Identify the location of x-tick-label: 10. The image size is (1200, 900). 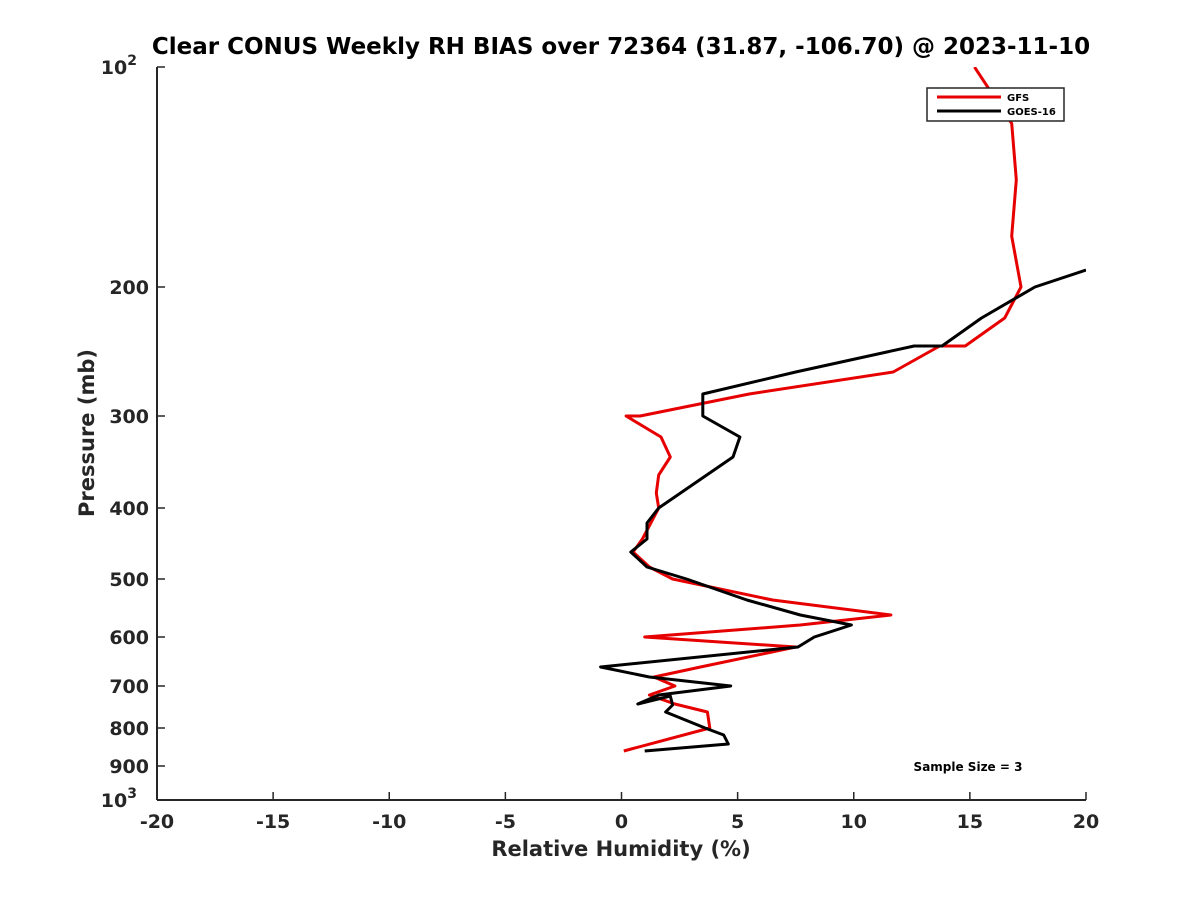
(854, 822).